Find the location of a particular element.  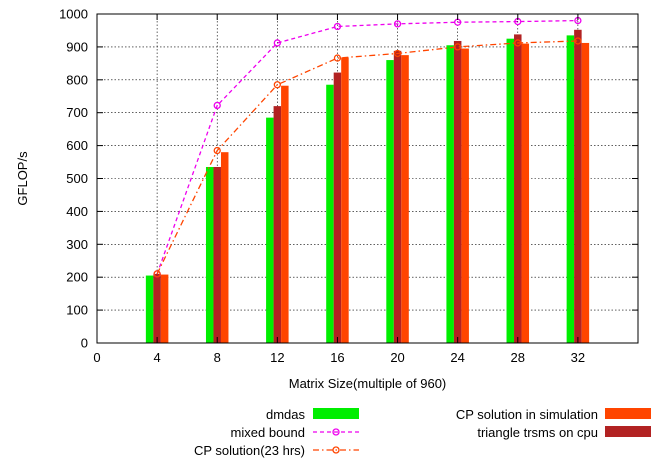

x-tick-label: 20 is located at coordinates (397, 357).